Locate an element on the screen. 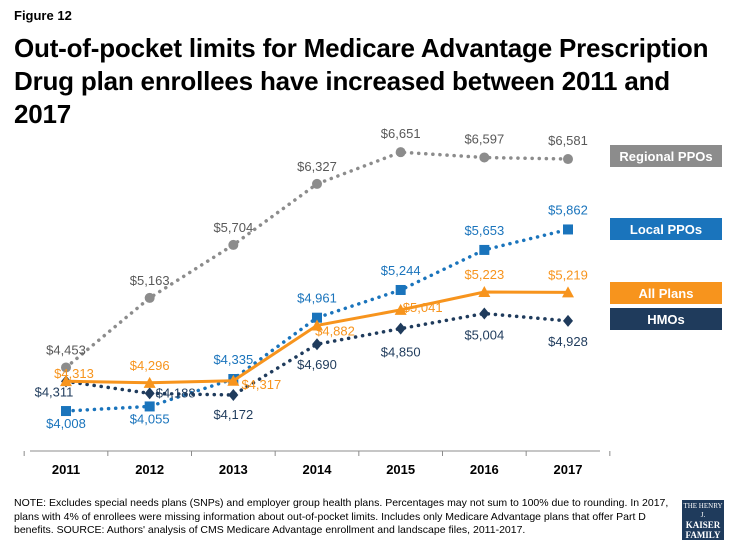 This screenshot has width=735, height=551. local-ppos-data-label: $4,008 is located at coordinates (66, 423).